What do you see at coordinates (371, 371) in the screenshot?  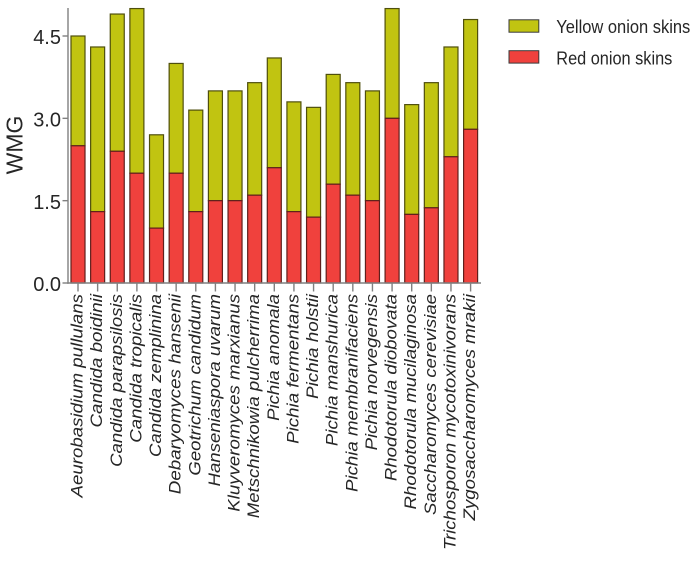 I see `svg-text: Pichia norvegensis` at bounding box center [371, 371].